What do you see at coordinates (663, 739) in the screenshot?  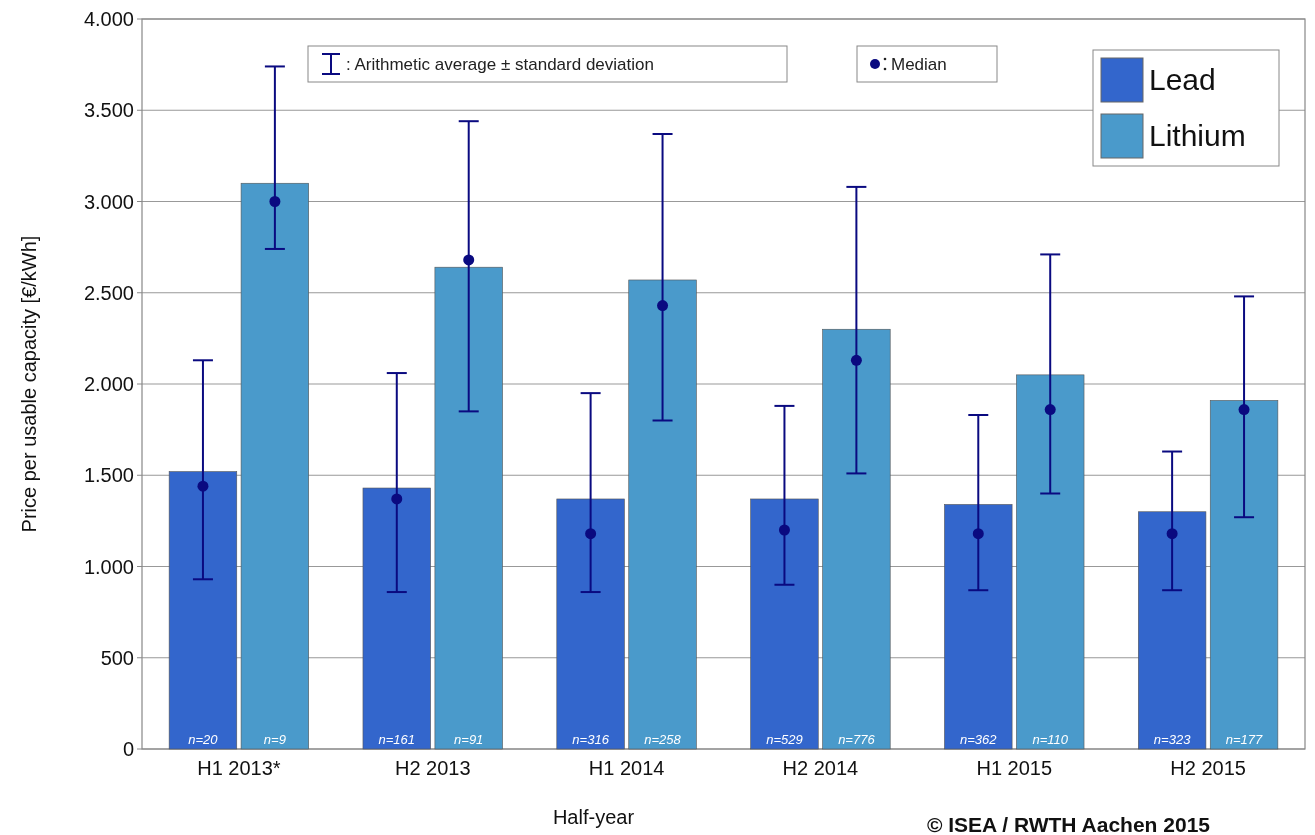 I see `annotation: n=258` at bounding box center [663, 739].